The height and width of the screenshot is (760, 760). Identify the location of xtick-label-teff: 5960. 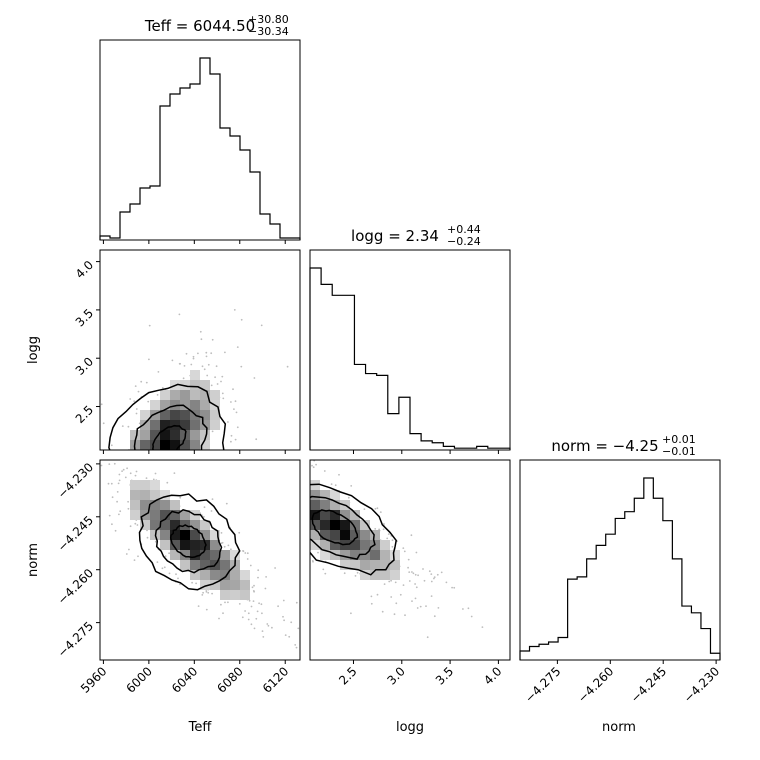
(93, 679).